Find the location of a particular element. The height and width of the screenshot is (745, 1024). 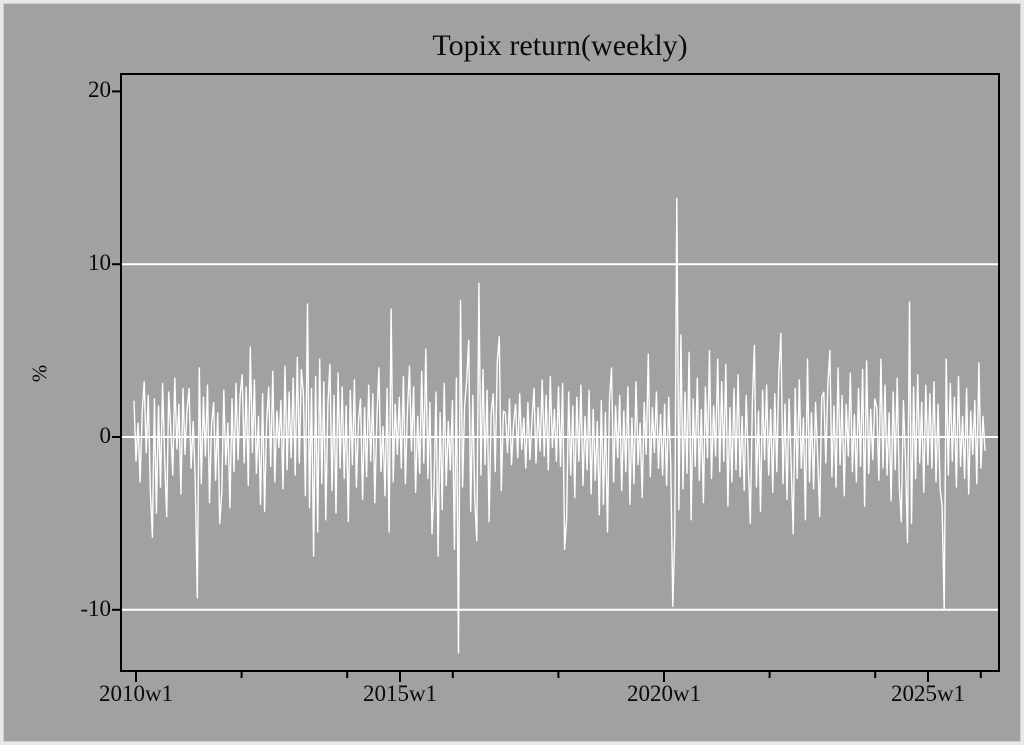

y-axis-label: % is located at coordinates (39, 373).